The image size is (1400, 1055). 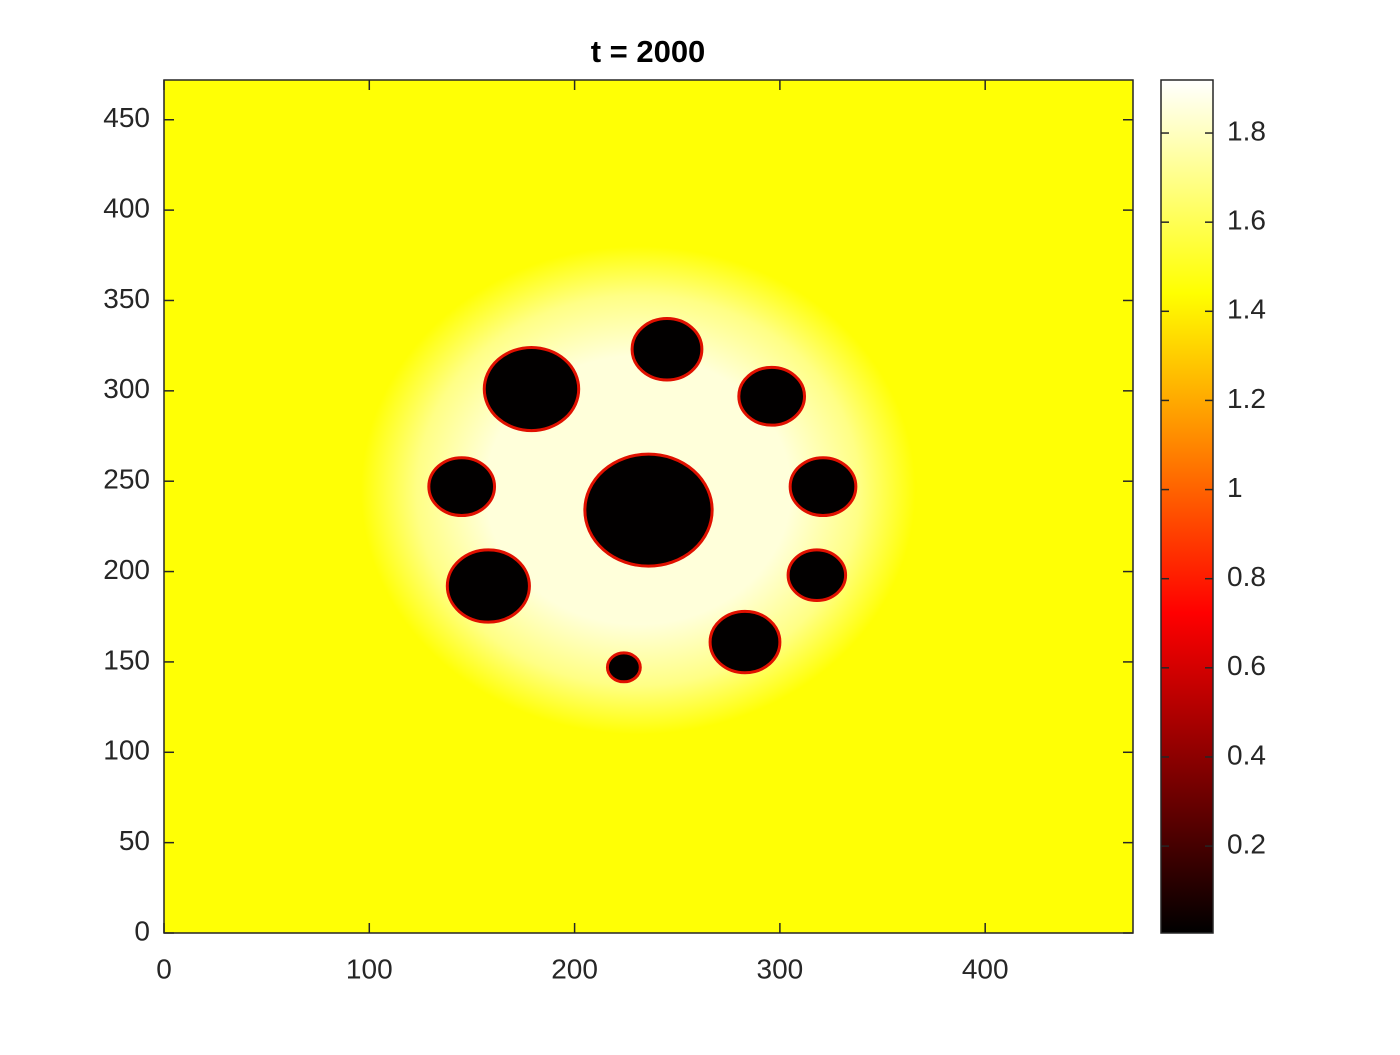 What do you see at coordinates (1246, 665) in the screenshot?
I see `colorbar-tick-label: 0.6` at bounding box center [1246, 665].